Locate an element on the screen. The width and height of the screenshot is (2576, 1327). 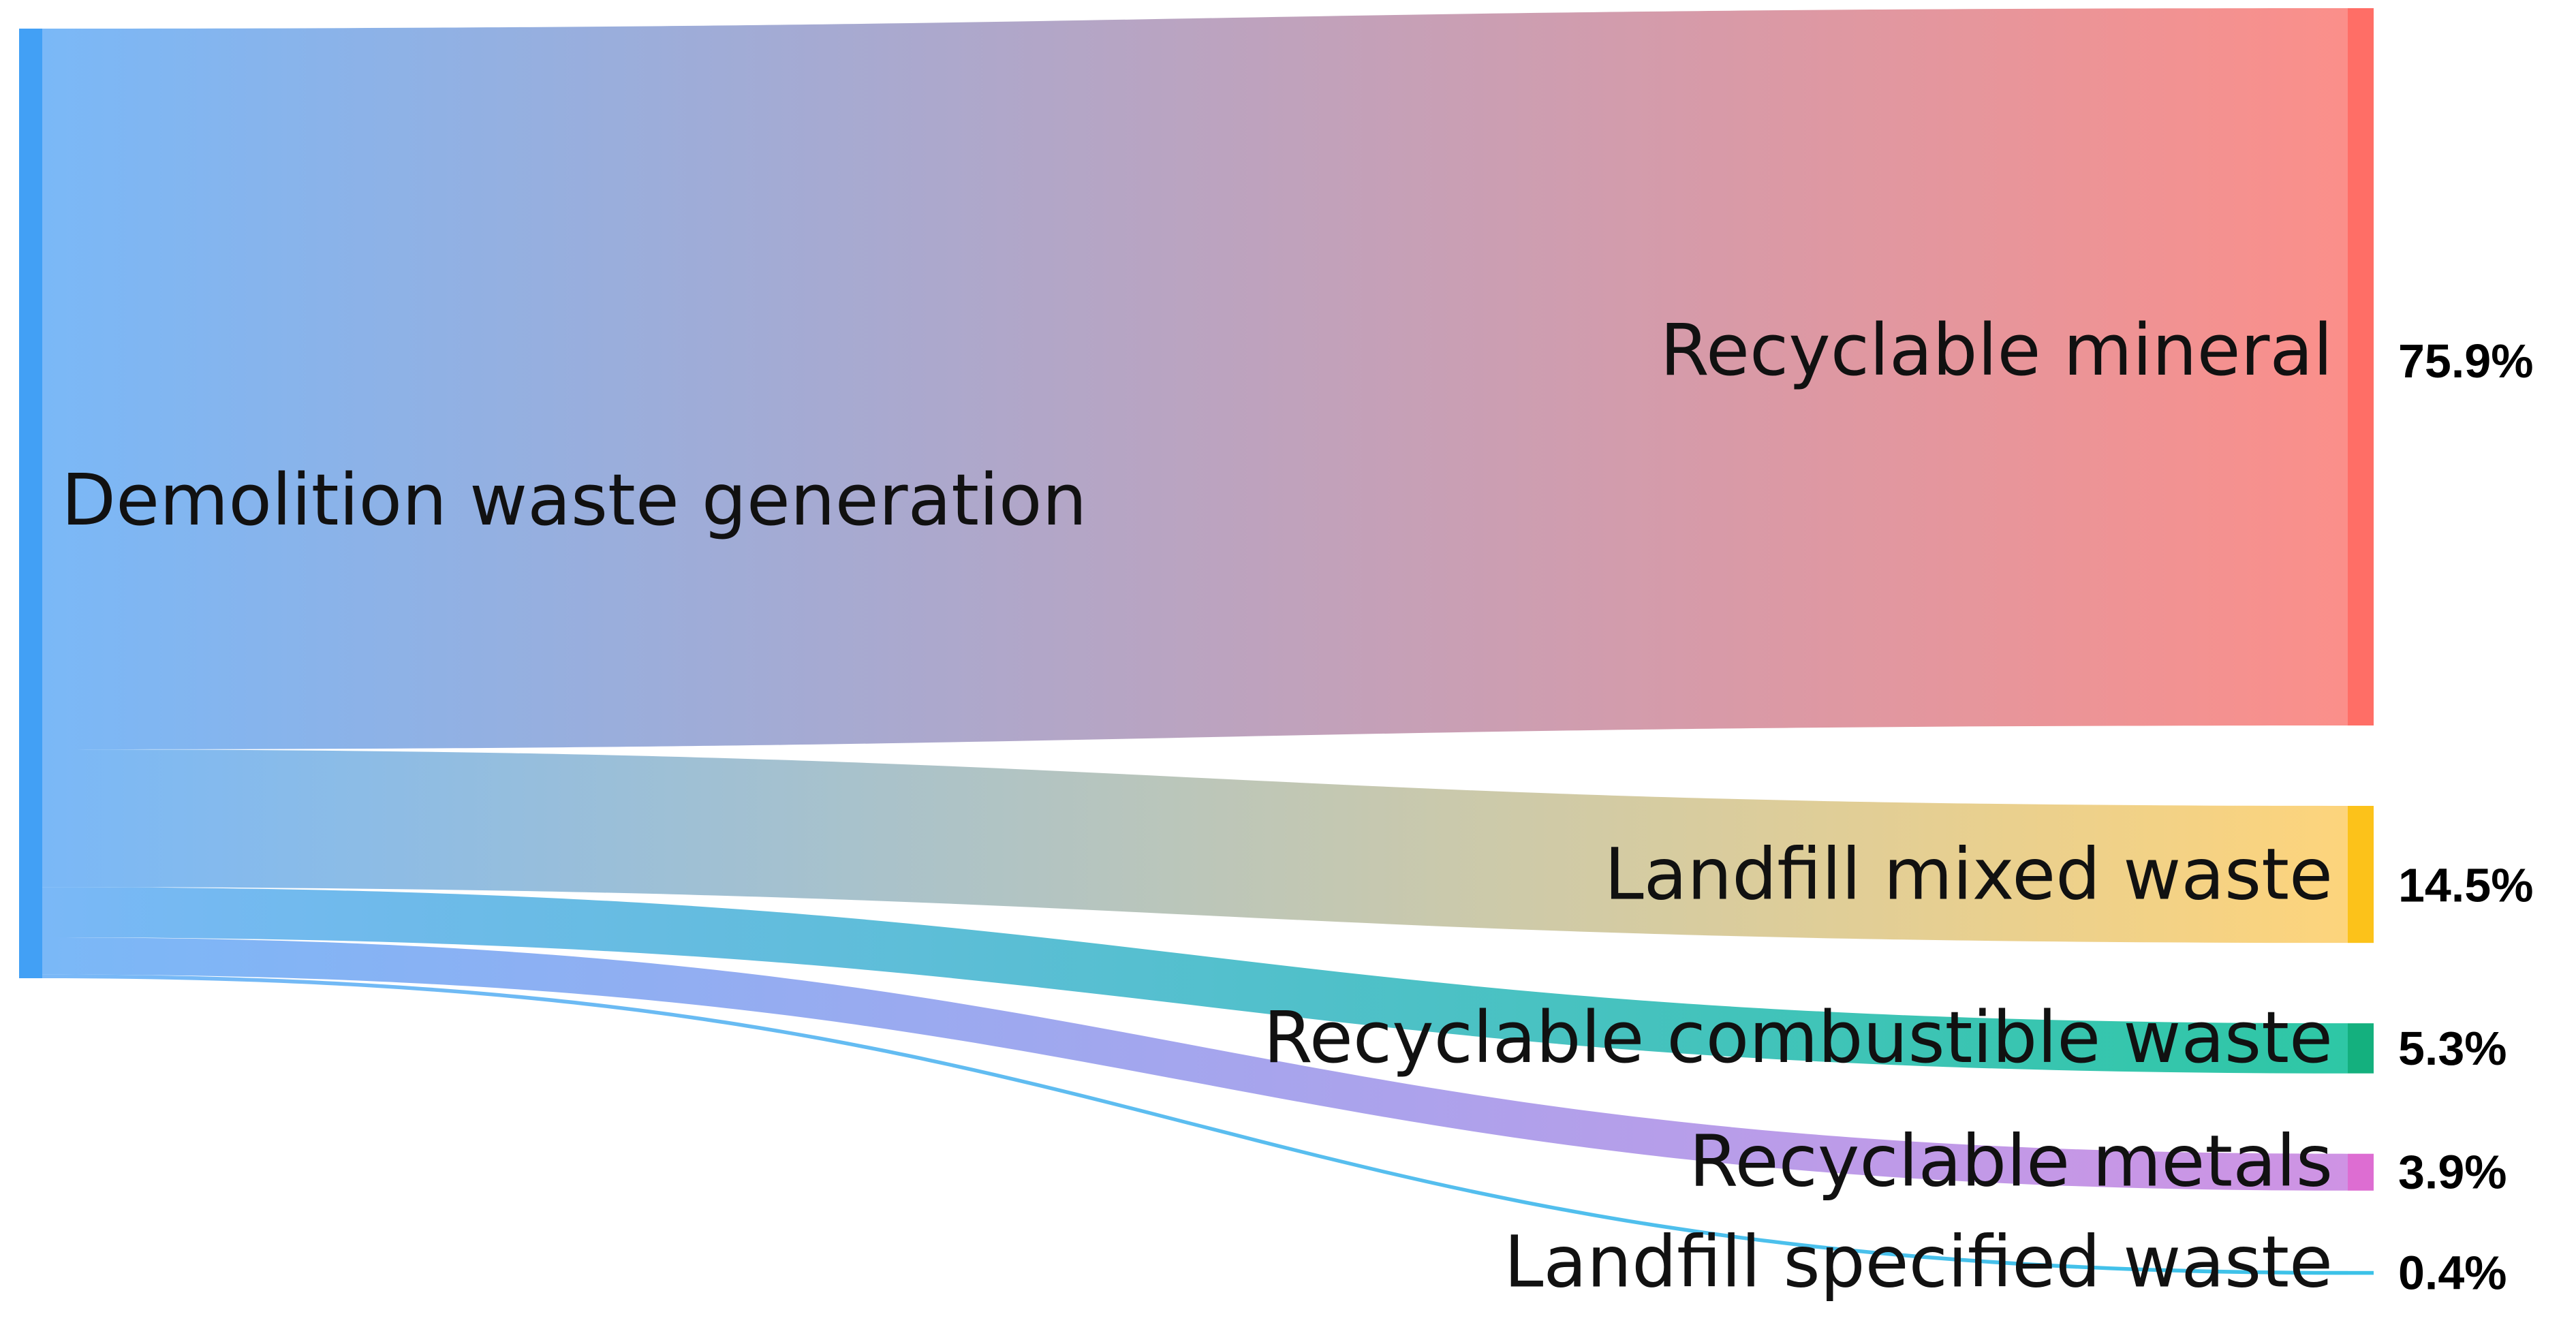
source-node is located at coordinates (30, 503).